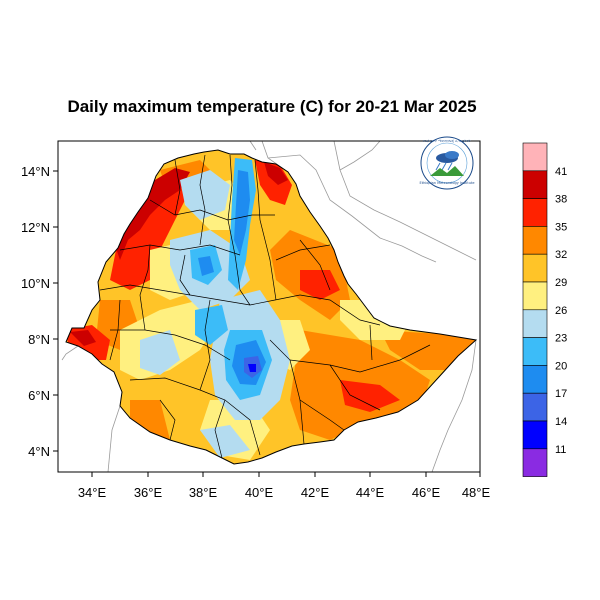 The height and width of the screenshot is (600, 600). What do you see at coordinates (286, 474) in the screenshot?
I see `x-axis` at bounding box center [286, 474].